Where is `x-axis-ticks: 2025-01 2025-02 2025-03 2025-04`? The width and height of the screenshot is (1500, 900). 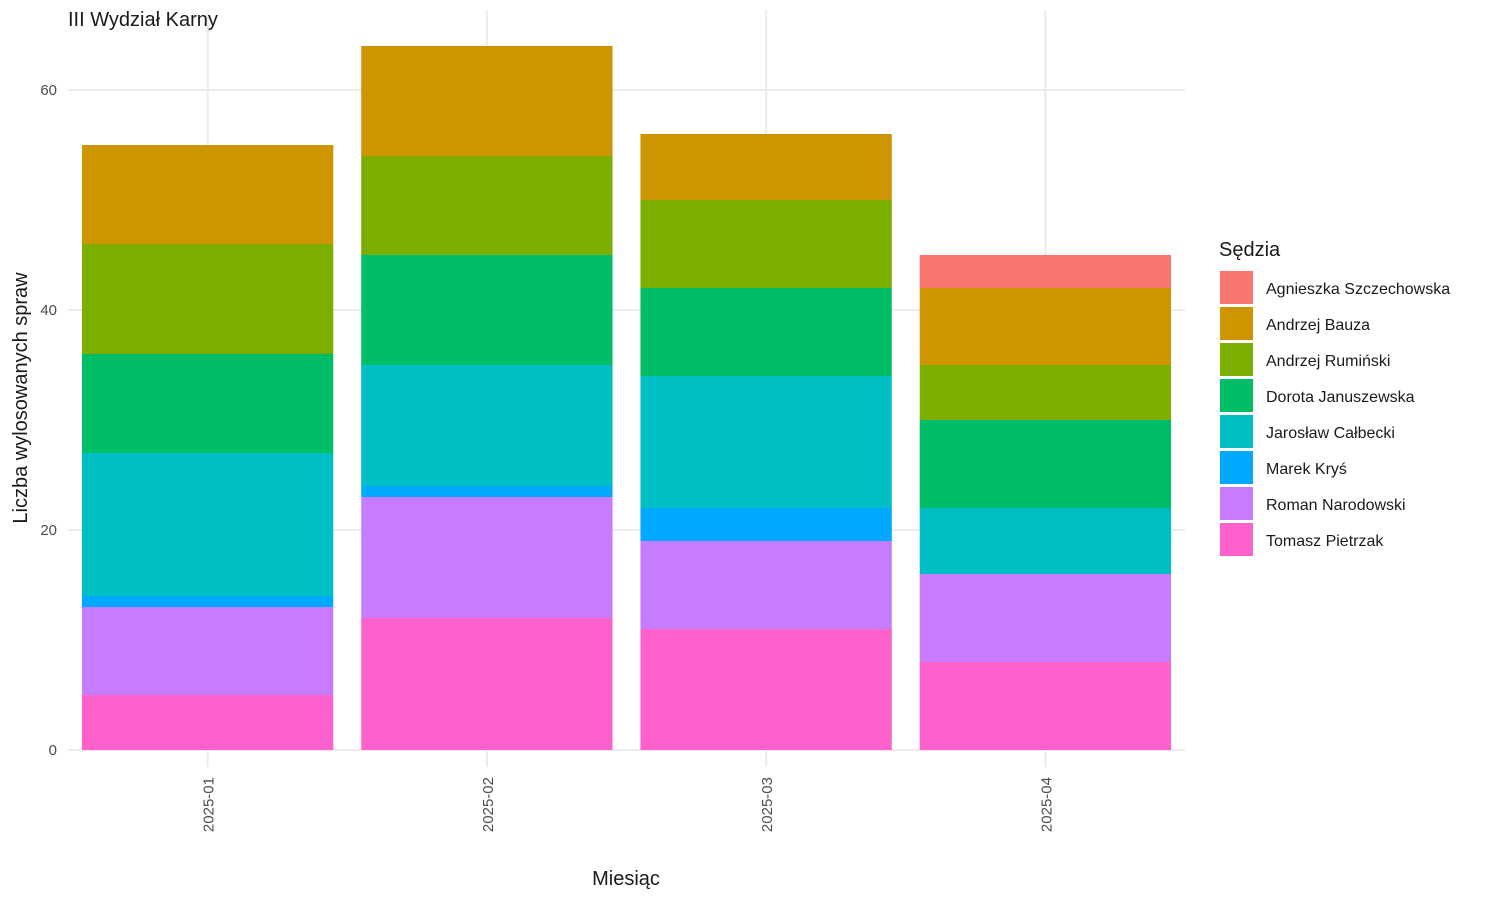 x-axis-ticks: 2025-01 2025-02 2025-03 2025-04 is located at coordinates (628, 804).